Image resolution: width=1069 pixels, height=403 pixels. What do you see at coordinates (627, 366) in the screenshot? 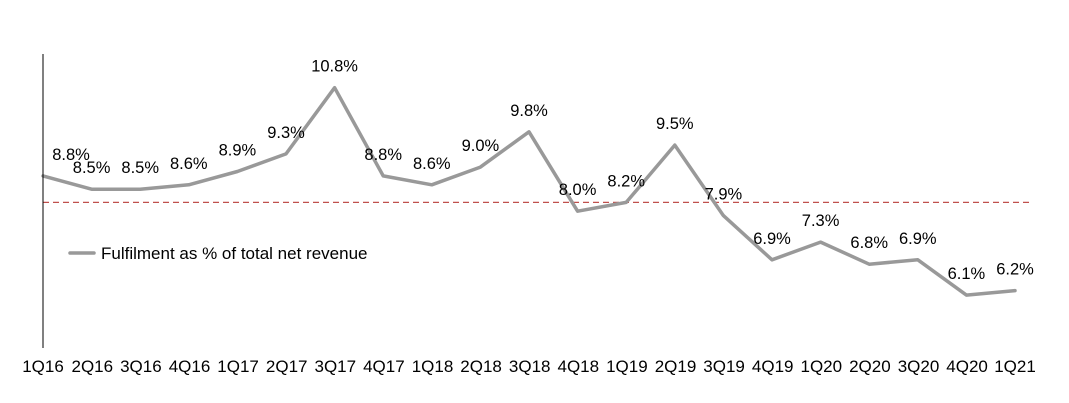
I see `x-tick-label: 1Q19` at bounding box center [627, 366].